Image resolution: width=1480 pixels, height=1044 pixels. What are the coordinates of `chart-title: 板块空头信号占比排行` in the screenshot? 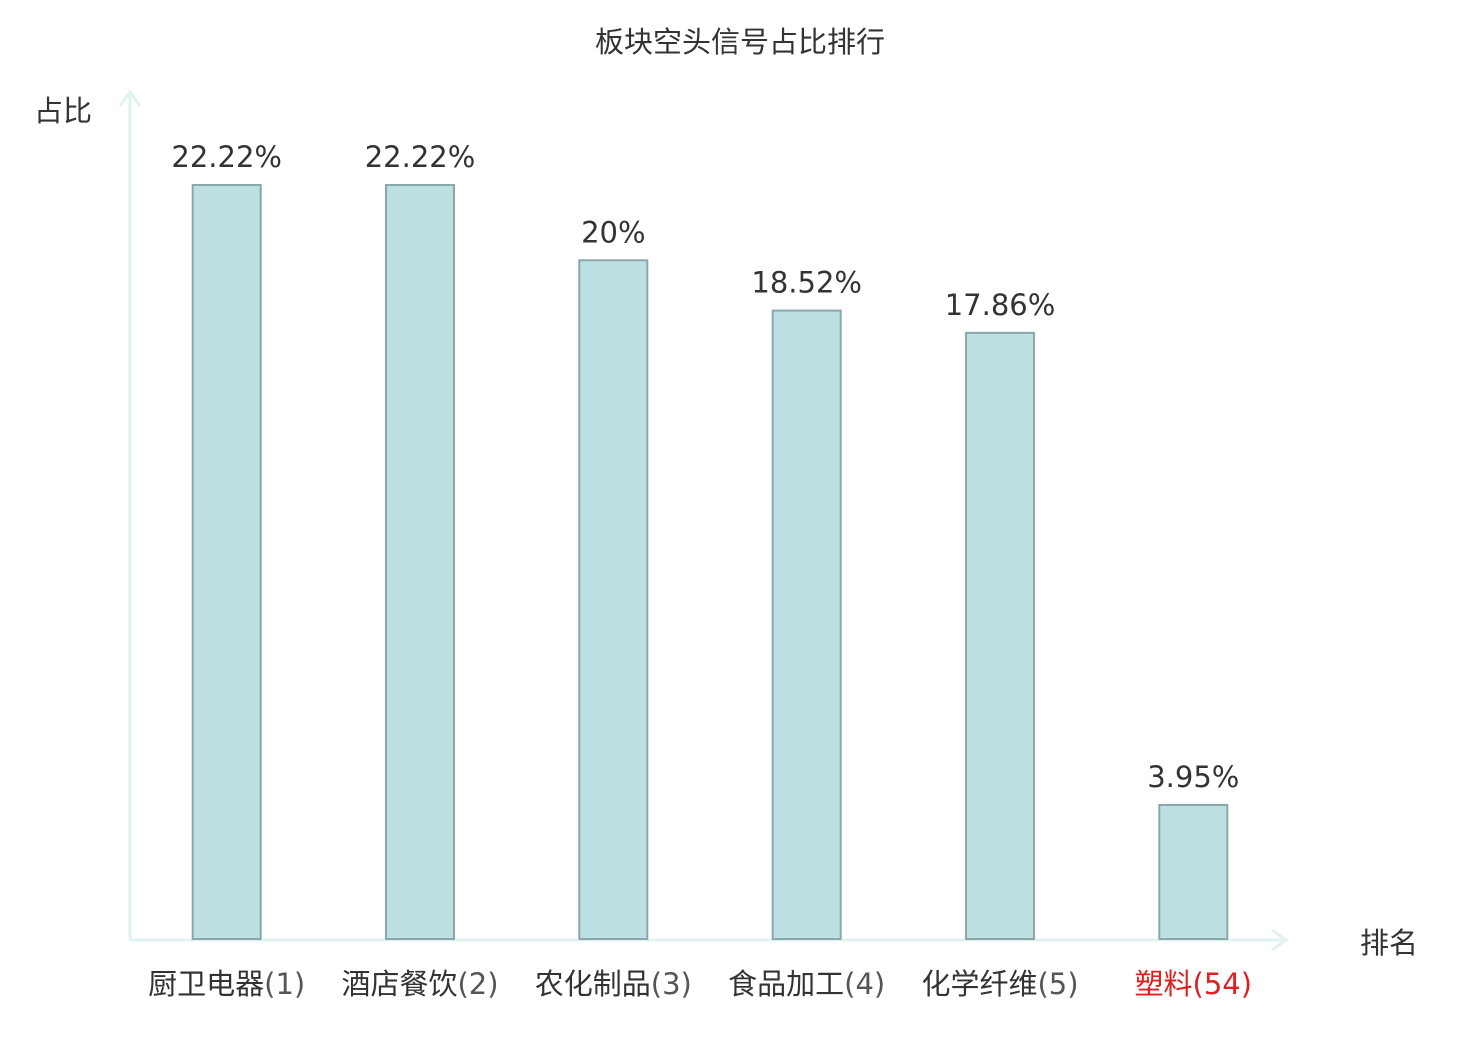 It's located at (740, 42).